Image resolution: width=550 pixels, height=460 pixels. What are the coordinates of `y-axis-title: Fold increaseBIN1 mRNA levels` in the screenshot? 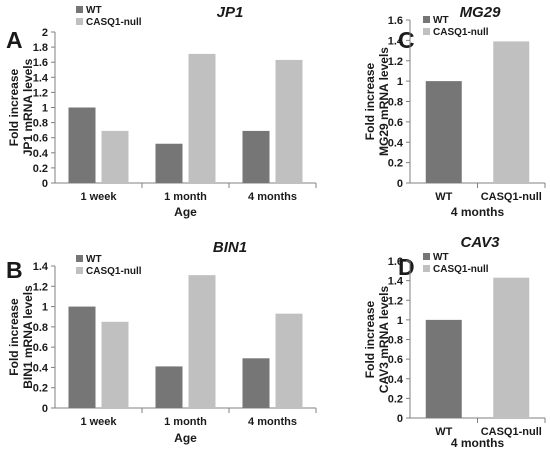 It's located at (21, 337).